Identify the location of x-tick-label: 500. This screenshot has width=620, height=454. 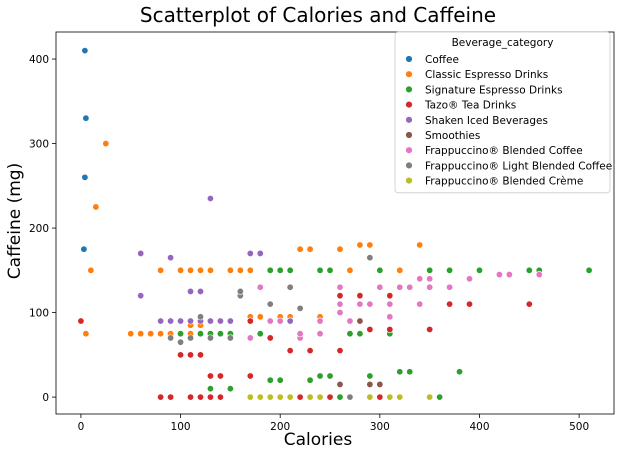
(579, 427).